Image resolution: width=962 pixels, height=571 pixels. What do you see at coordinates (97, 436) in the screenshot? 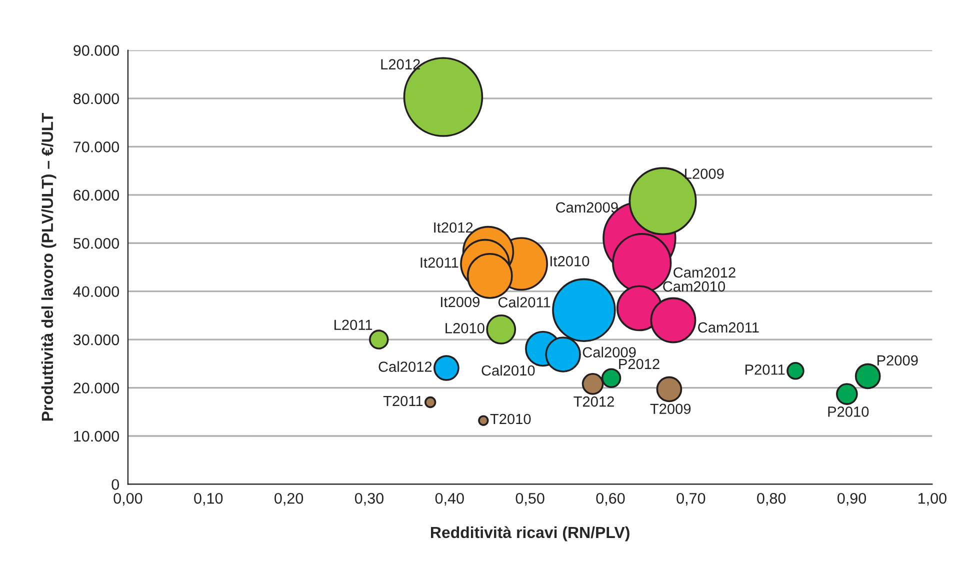
I see `y-tick-label: 10.000` at bounding box center [97, 436].